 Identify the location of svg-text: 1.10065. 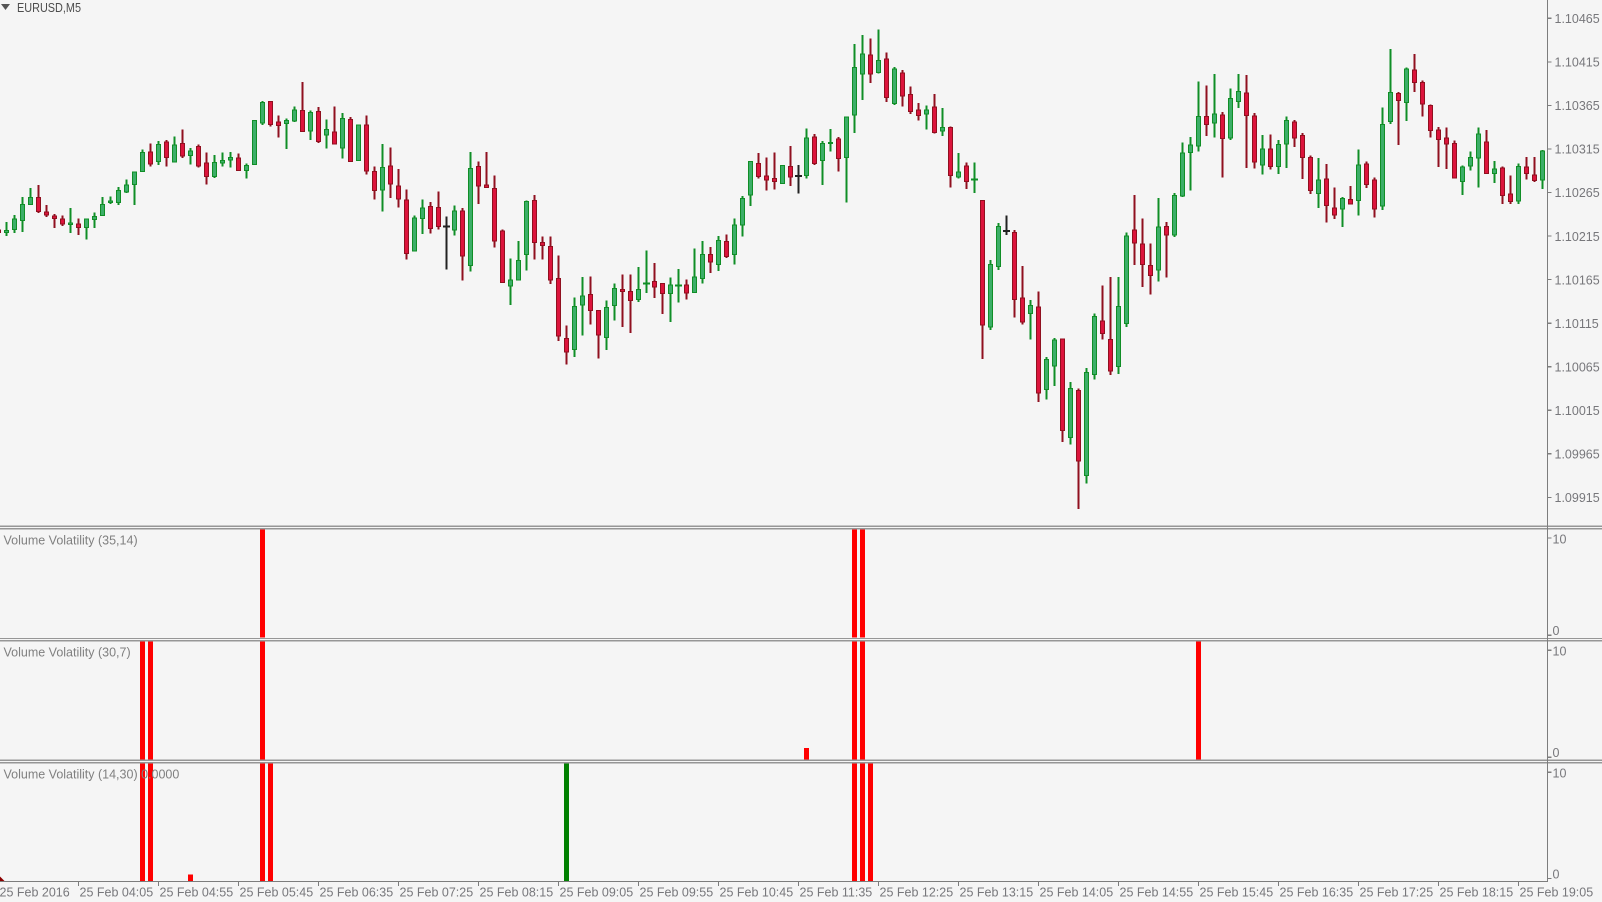
(1577, 367).